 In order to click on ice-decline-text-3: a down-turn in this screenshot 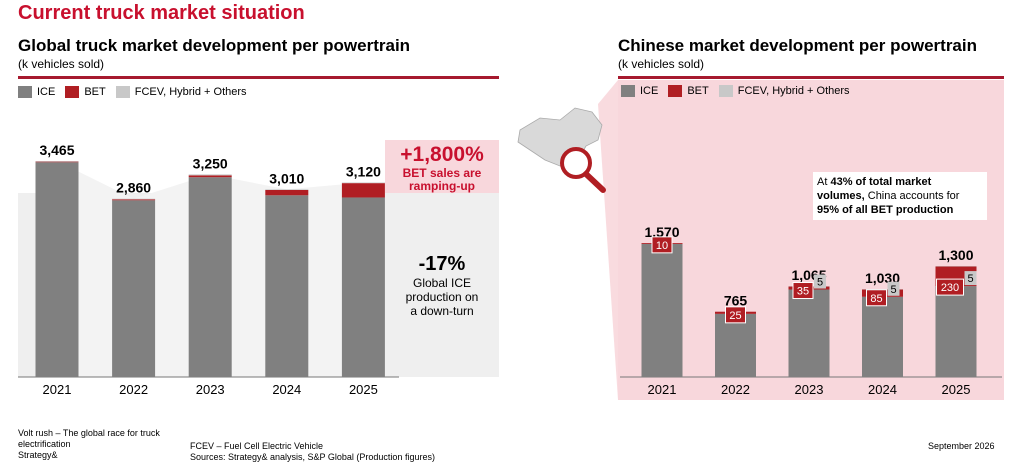, I will do `click(442, 311)`.